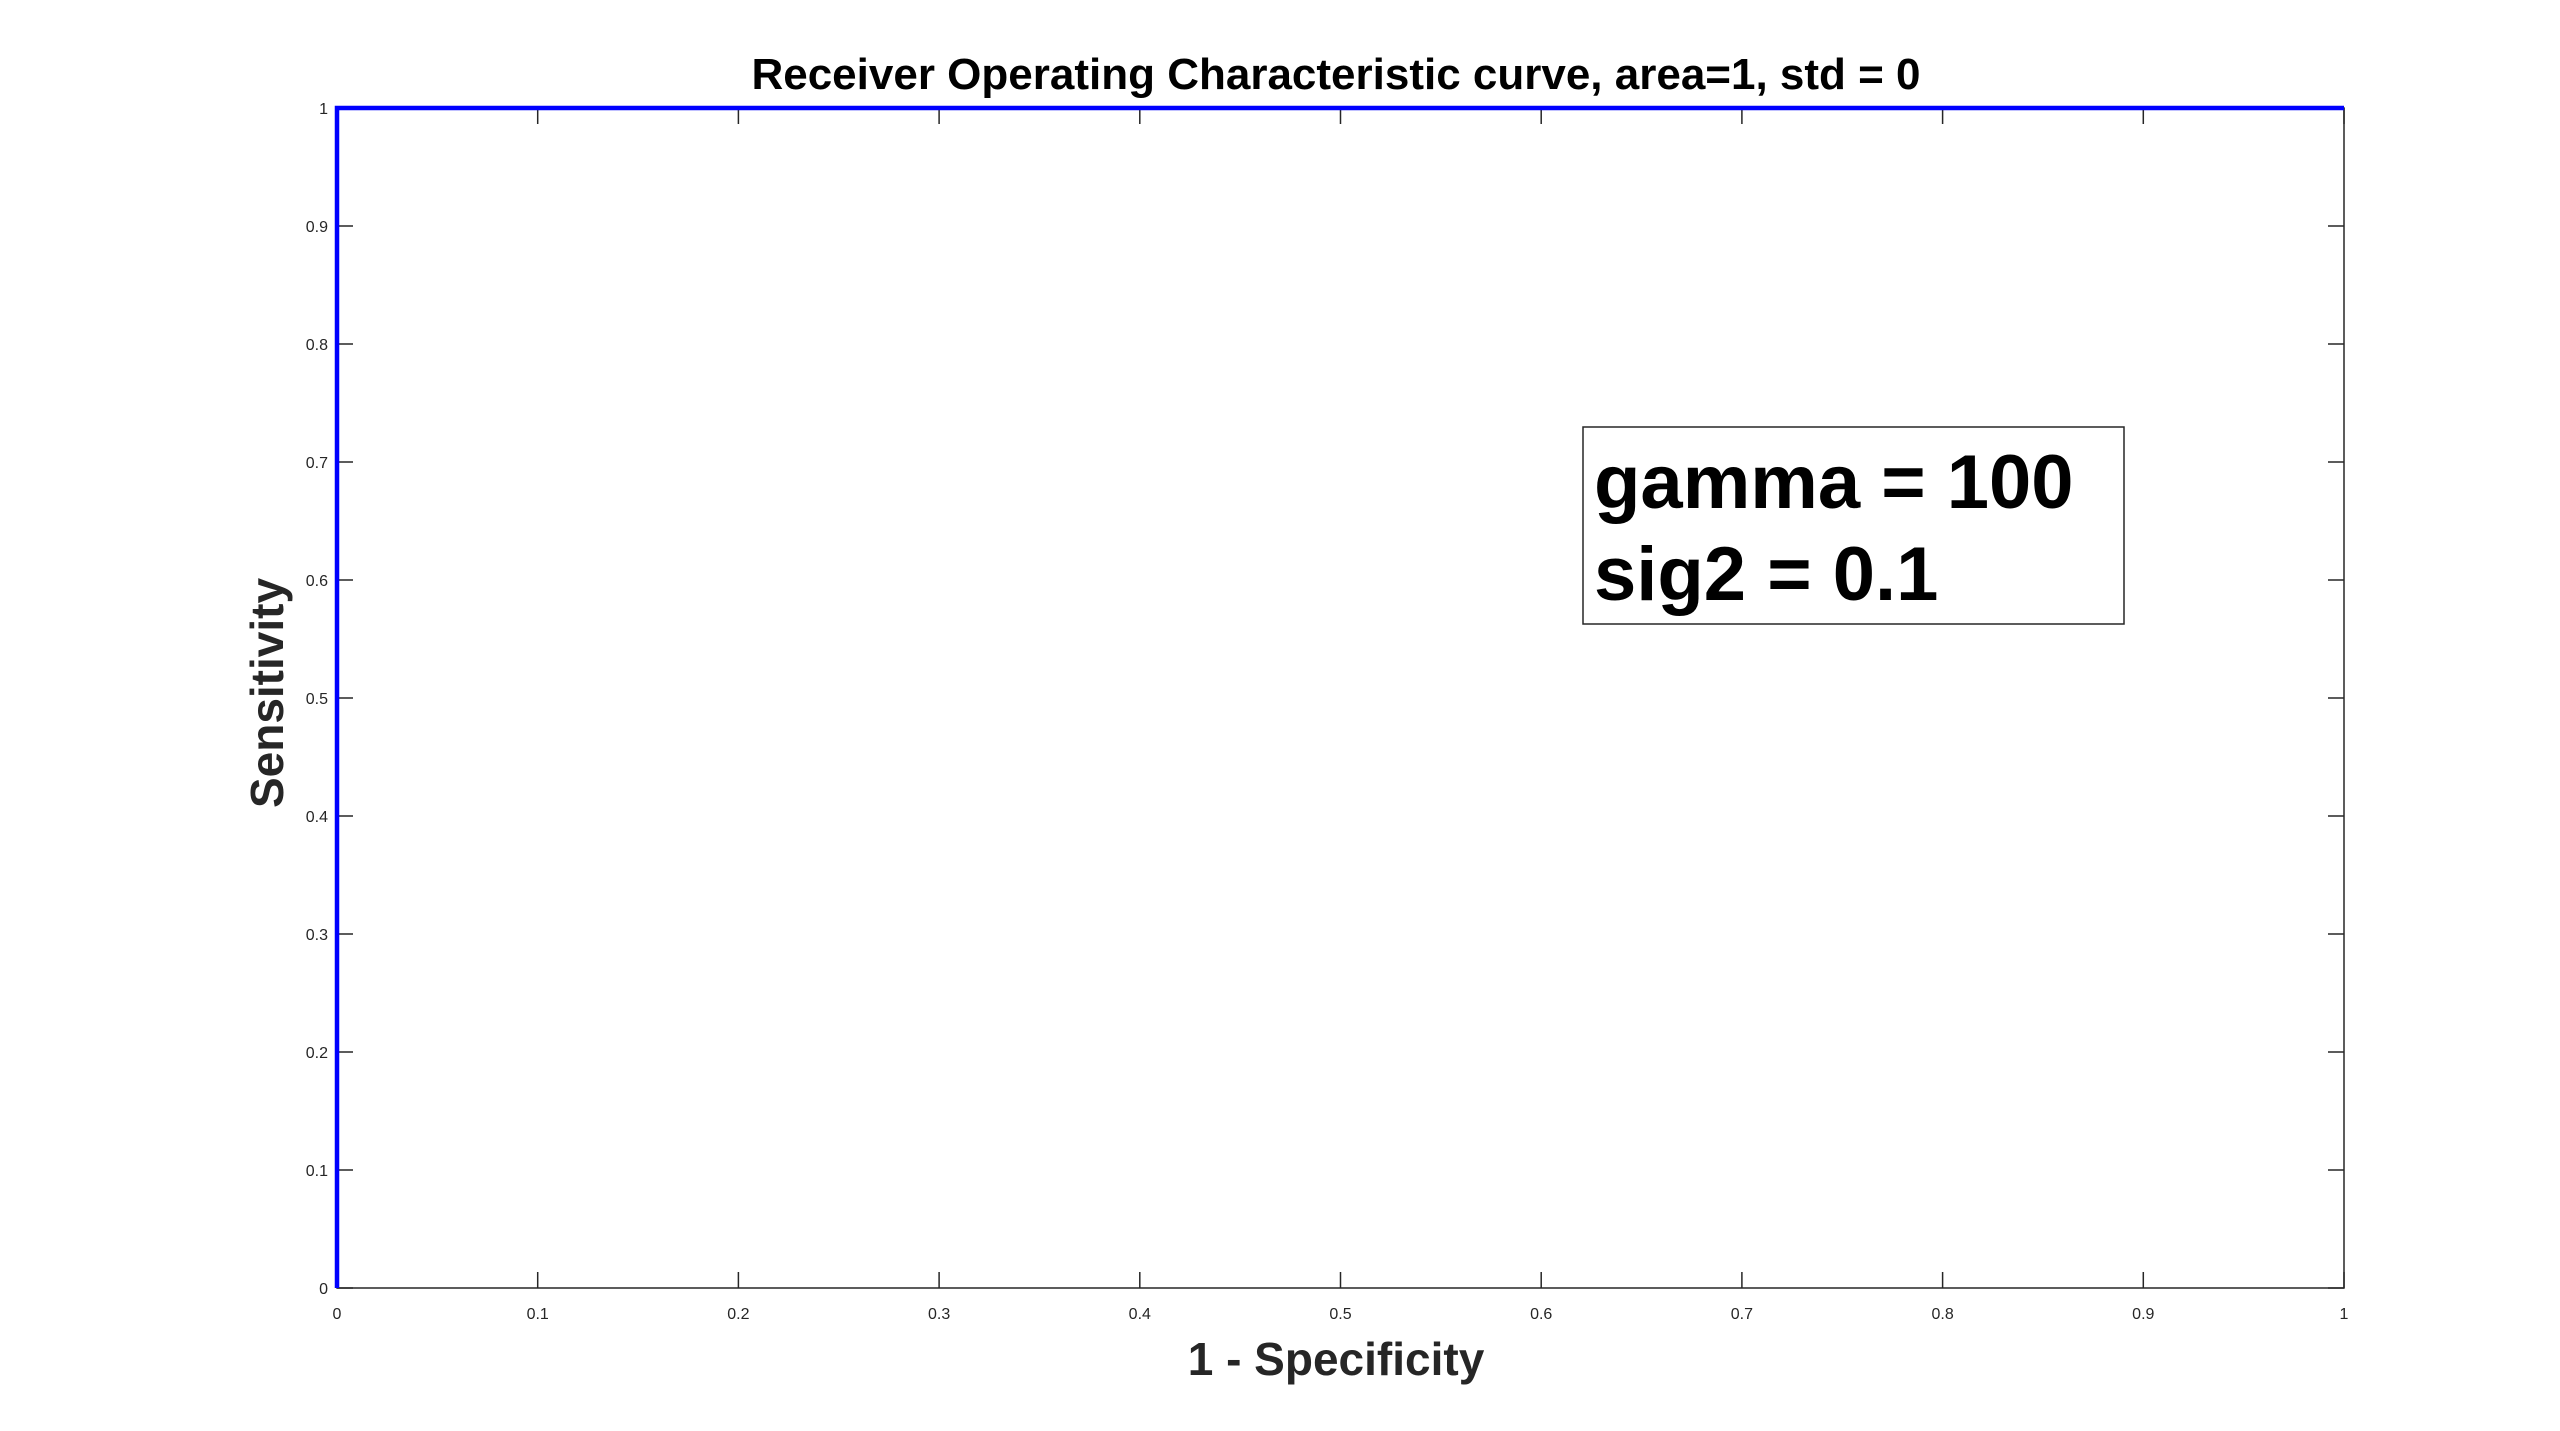  I want to click on annotation-frame, so click(1853, 525).